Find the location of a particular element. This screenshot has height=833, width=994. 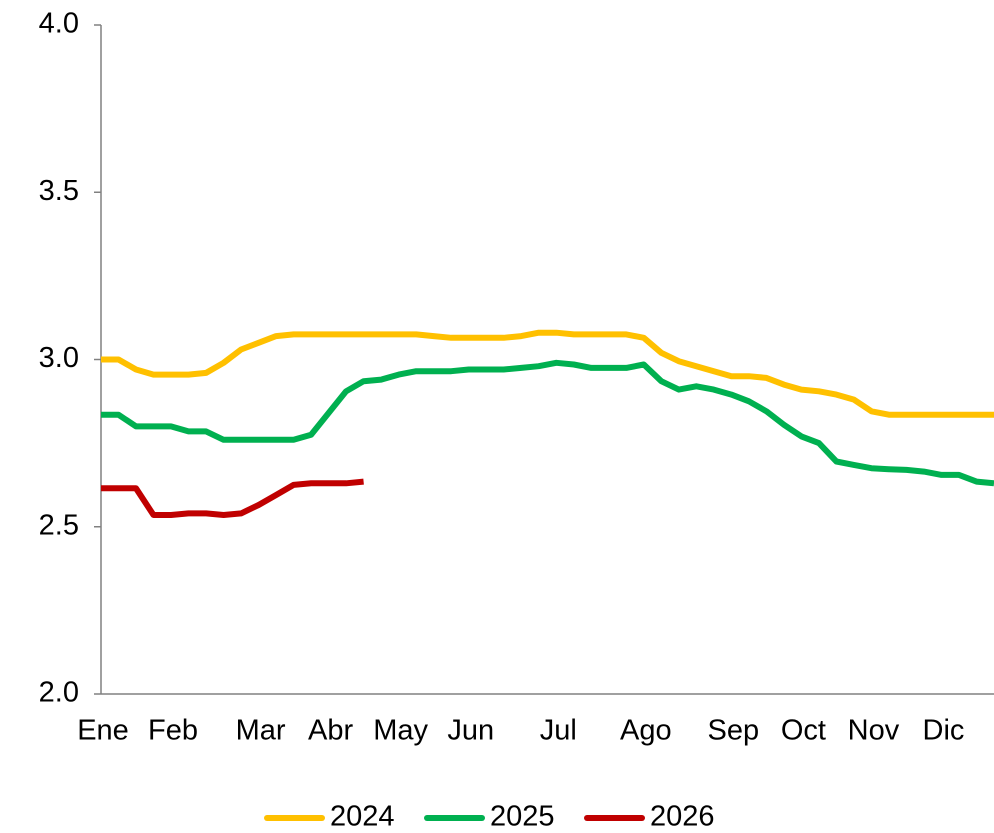

legend-label: 2026 is located at coordinates (682, 817).